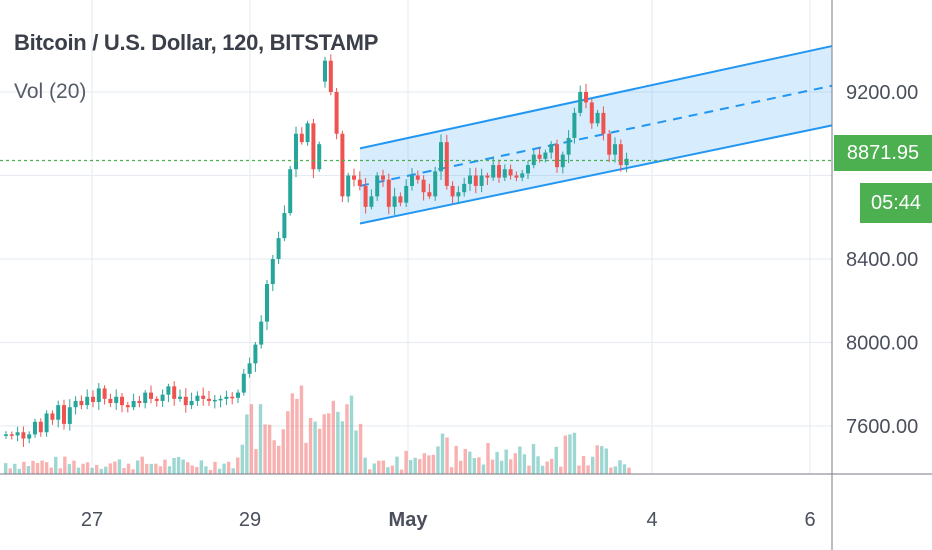 This screenshot has height=550, width=932. I want to click on price-tick-label: 7600.00, so click(882, 427).